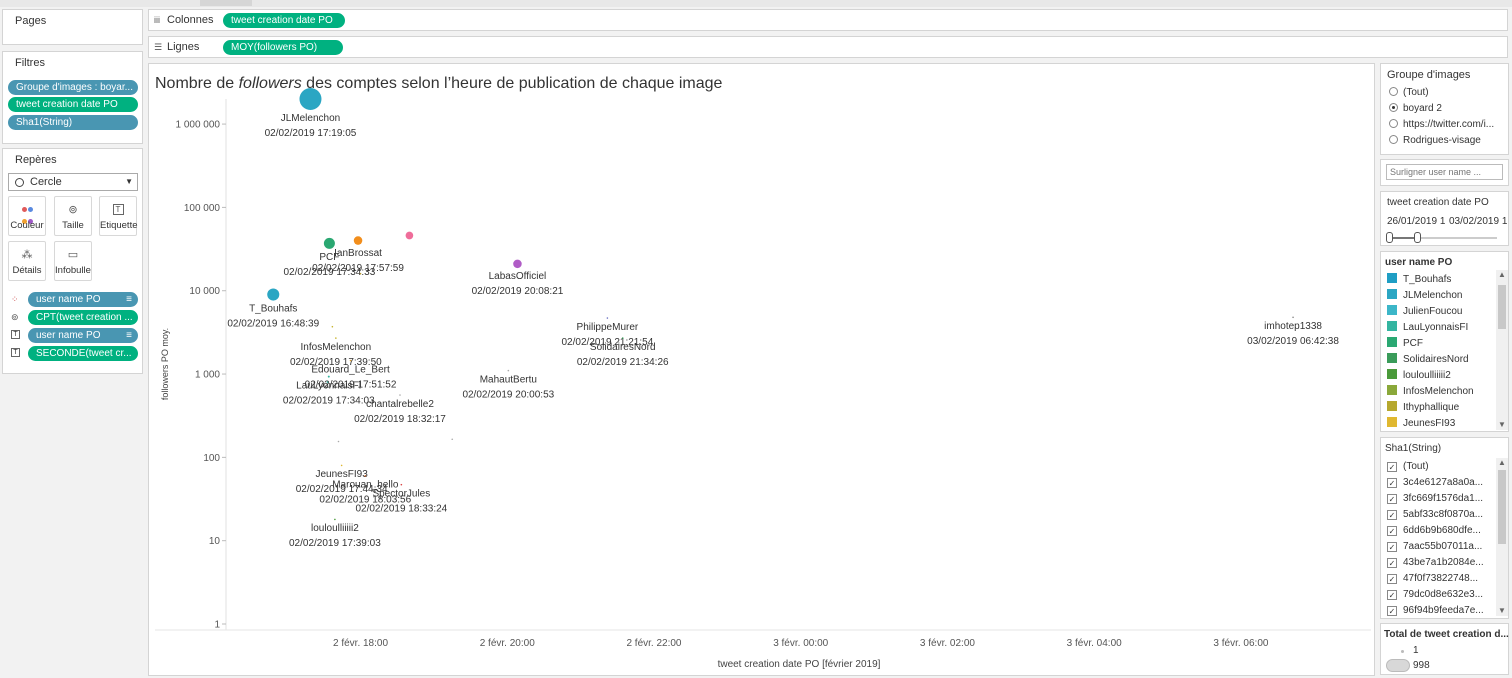  What do you see at coordinates (27, 261) in the screenshot?
I see `detail-card-button: ⁂ Détails` at bounding box center [27, 261].